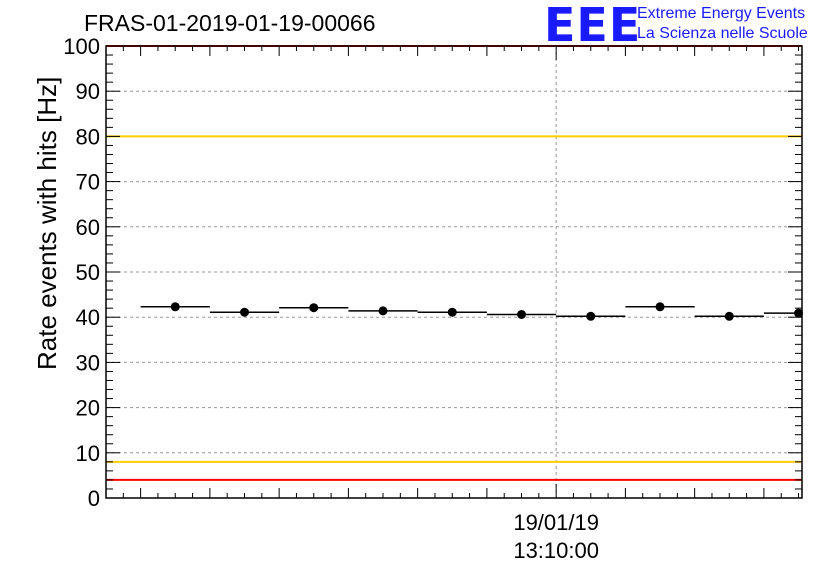 The width and height of the screenshot is (836, 572). What do you see at coordinates (94, 498) in the screenshot?
I see `y-tick-label: 0` at bounding box center [94, 498].